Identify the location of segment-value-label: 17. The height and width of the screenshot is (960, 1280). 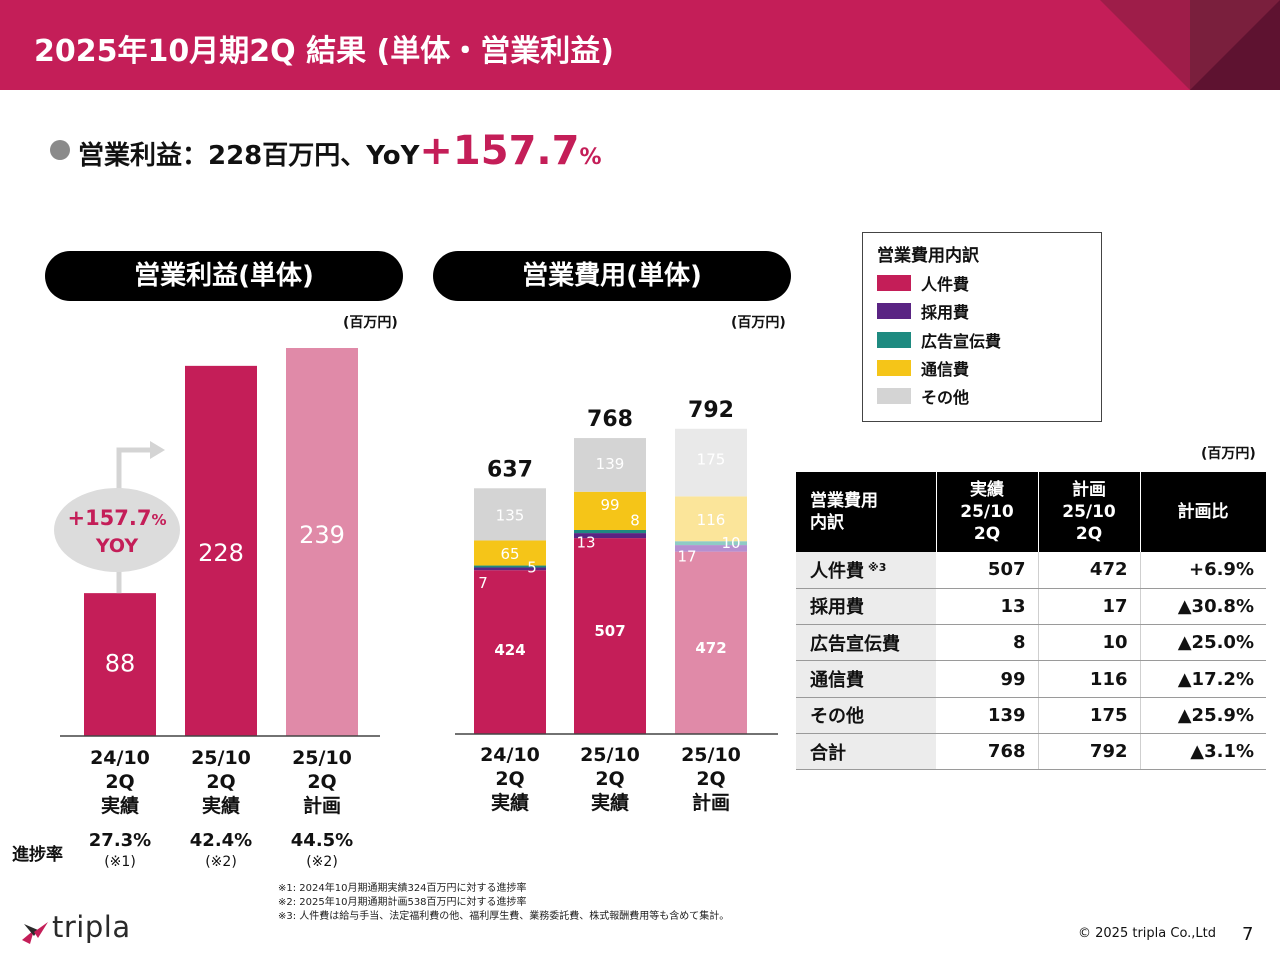
(686, 556).